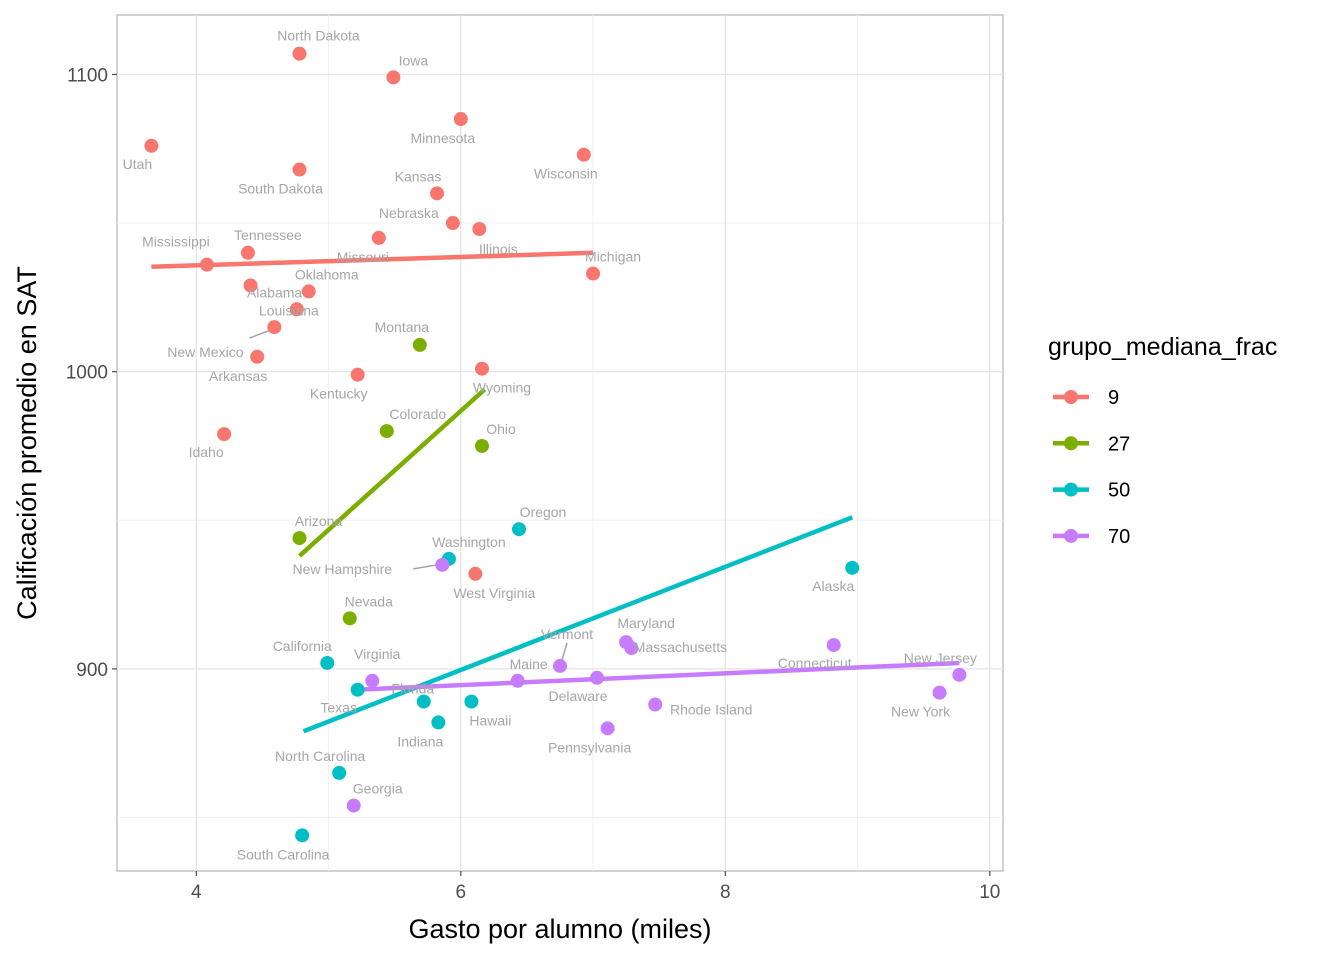  What do you see at coordinates (302, 835) in the screenshot?
I see `point-south-carolina` at bounding box center [302, 835].